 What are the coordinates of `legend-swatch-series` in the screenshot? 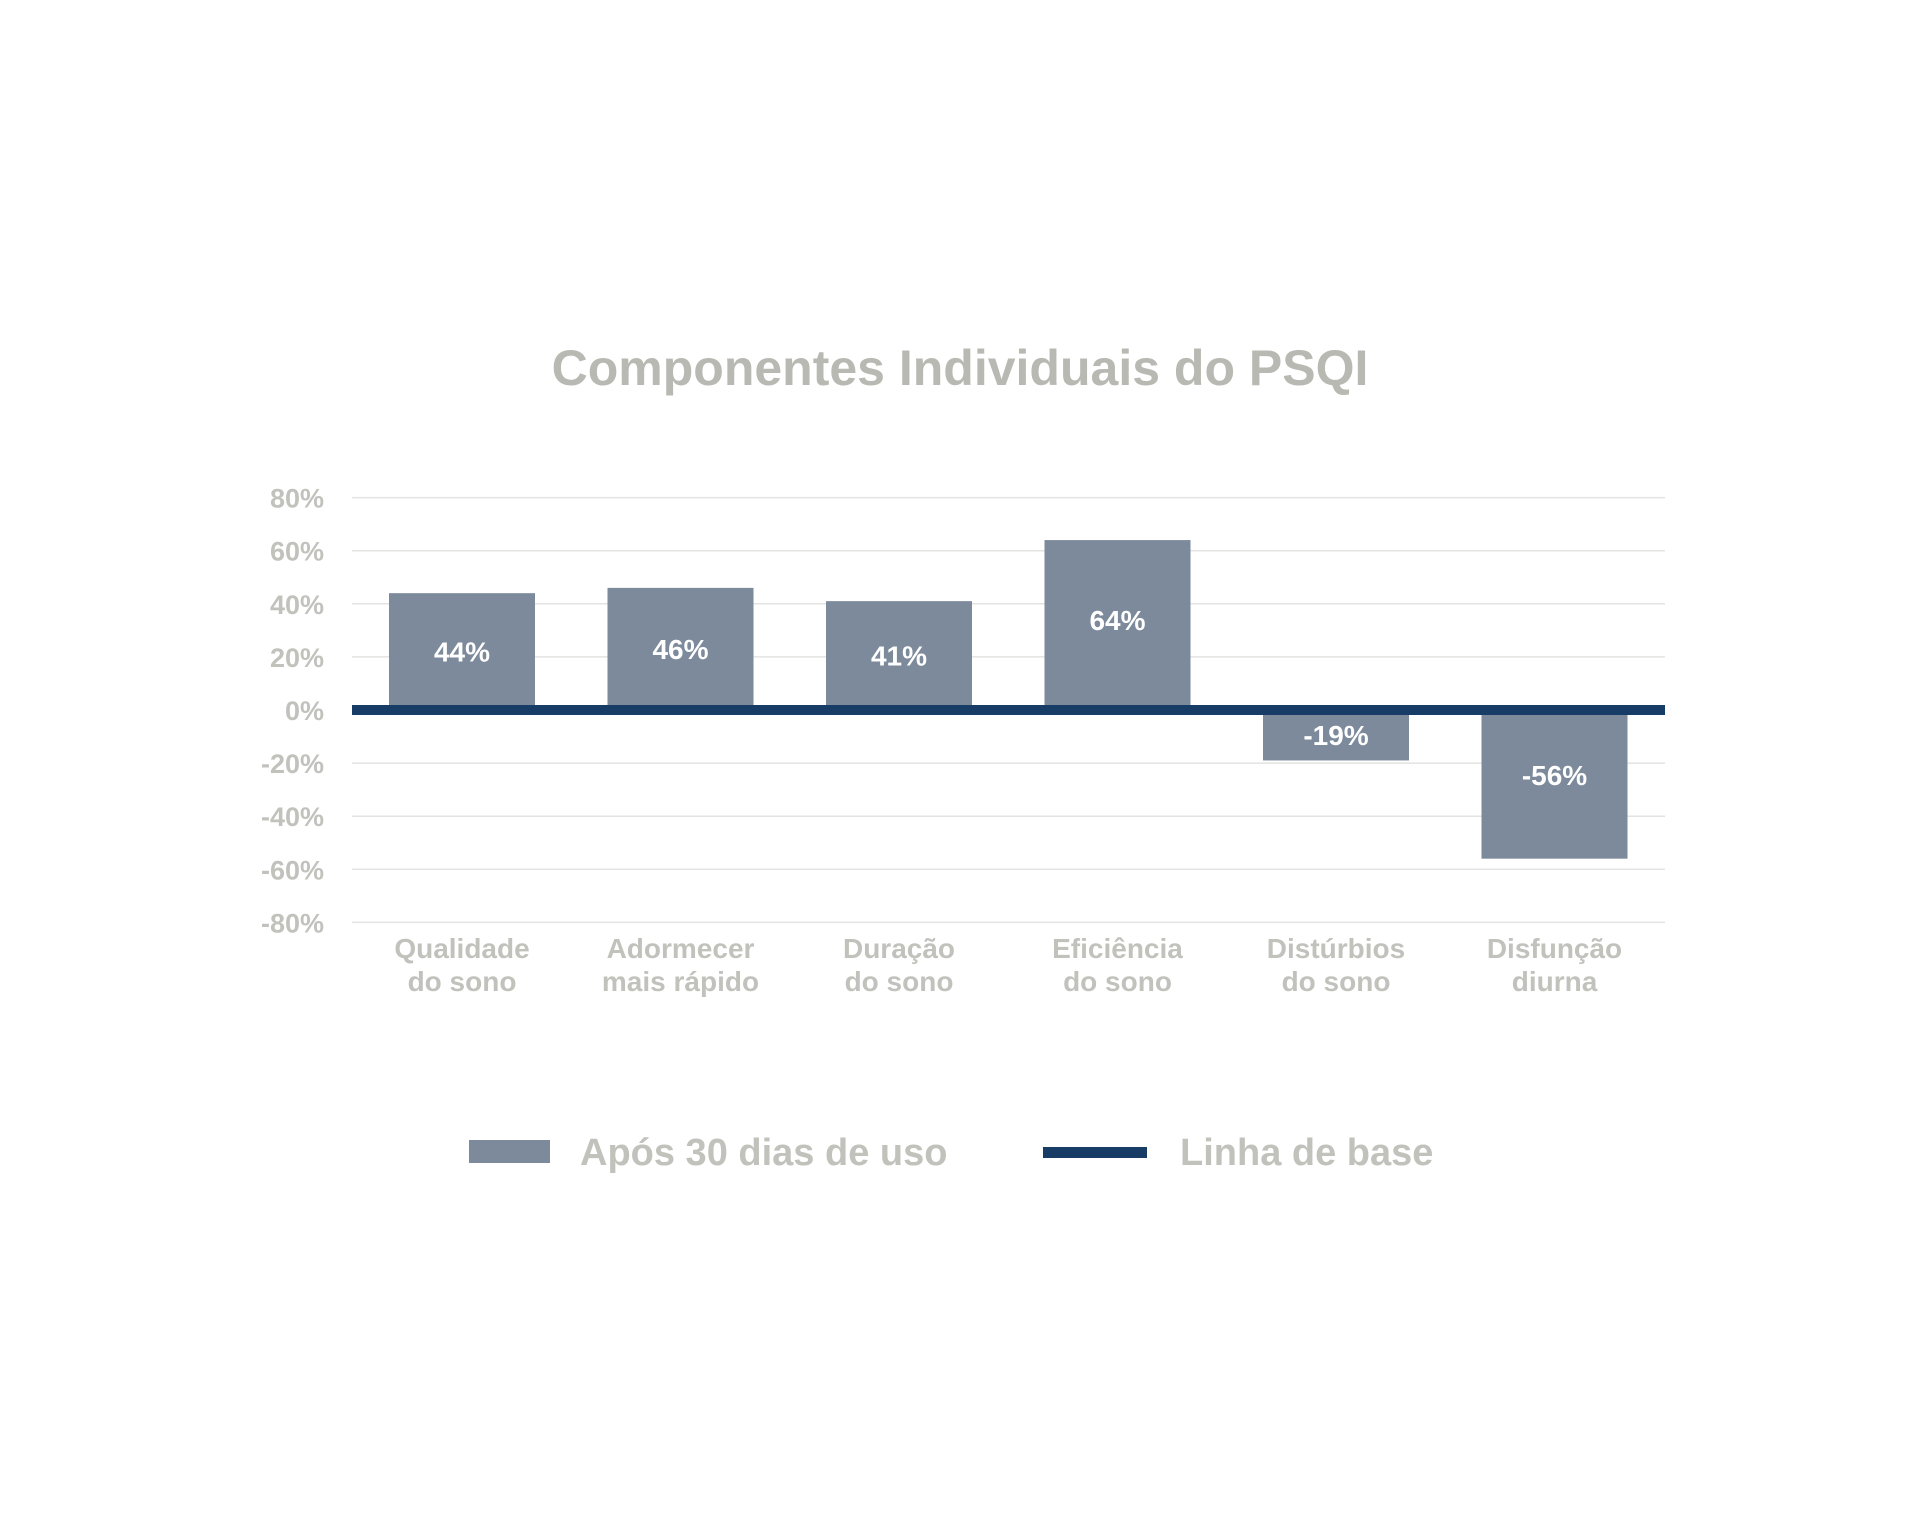 It's located at (509, 1151).